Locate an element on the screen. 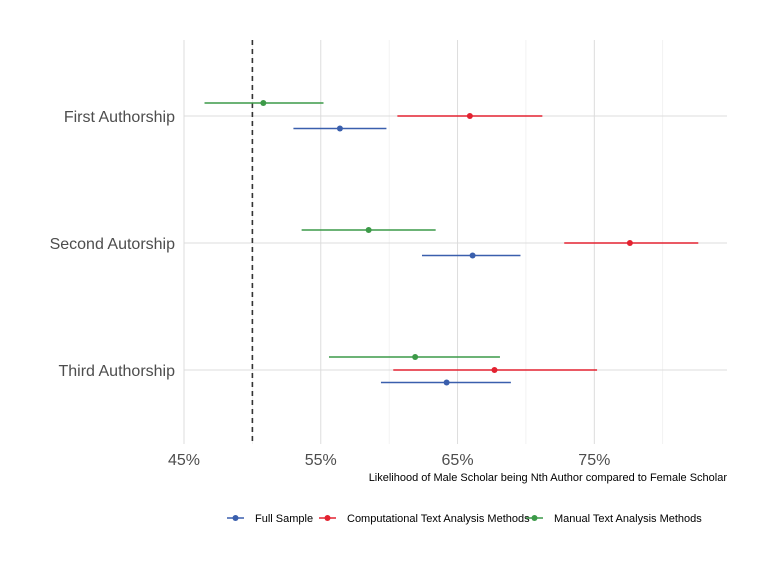  x-tick-label: 75% is located at coordinates (594, 460).